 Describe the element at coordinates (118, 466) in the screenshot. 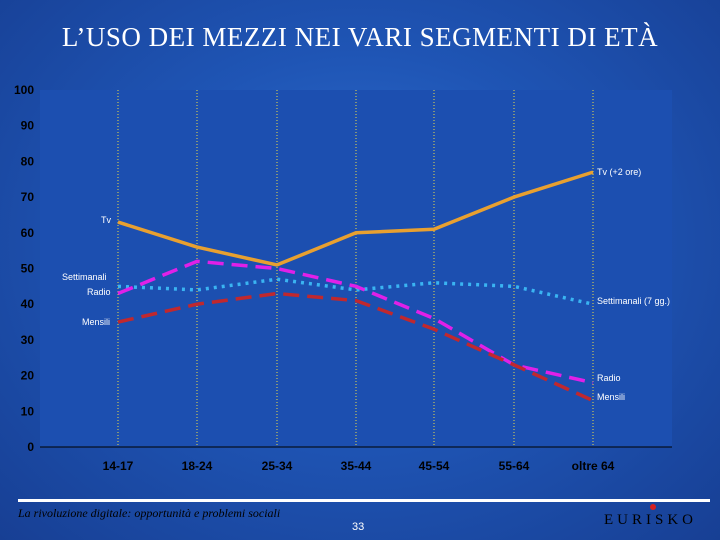

I see `x-tick-label: 14-17` at that location.